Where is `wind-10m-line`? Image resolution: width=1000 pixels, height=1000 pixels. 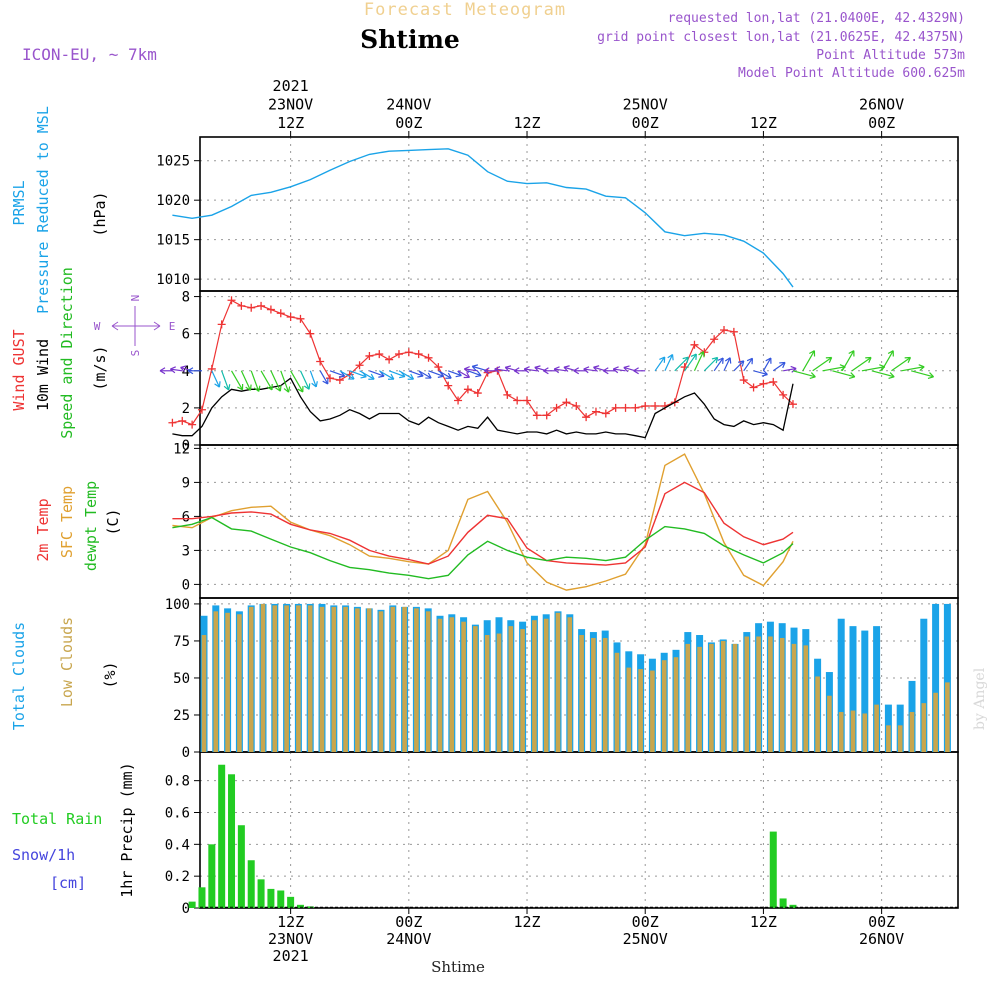
wind-10m-line is located at coordinates (483, 408).